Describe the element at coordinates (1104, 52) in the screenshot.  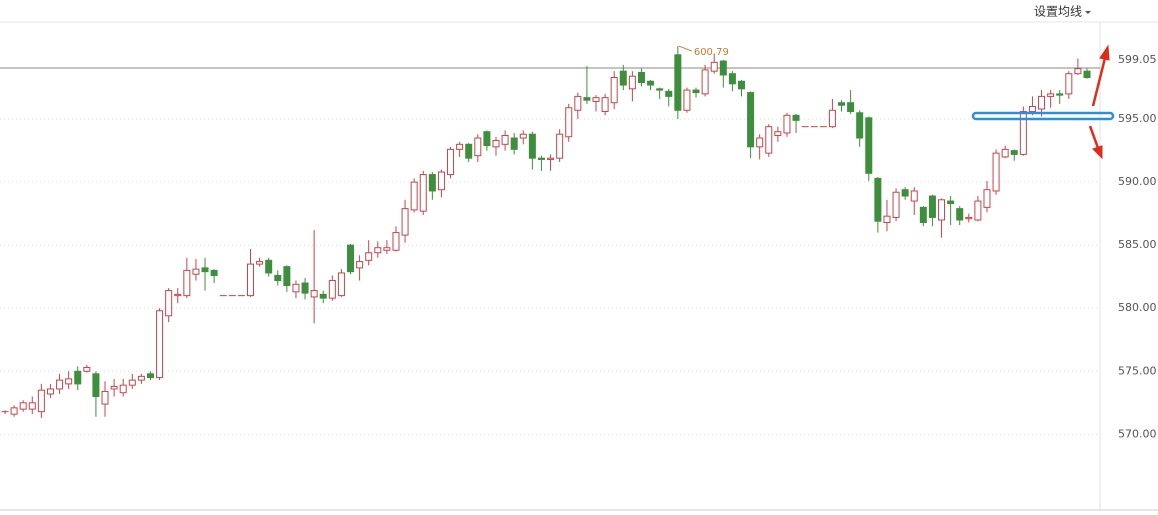
I see `arrow-up-head` at that location.